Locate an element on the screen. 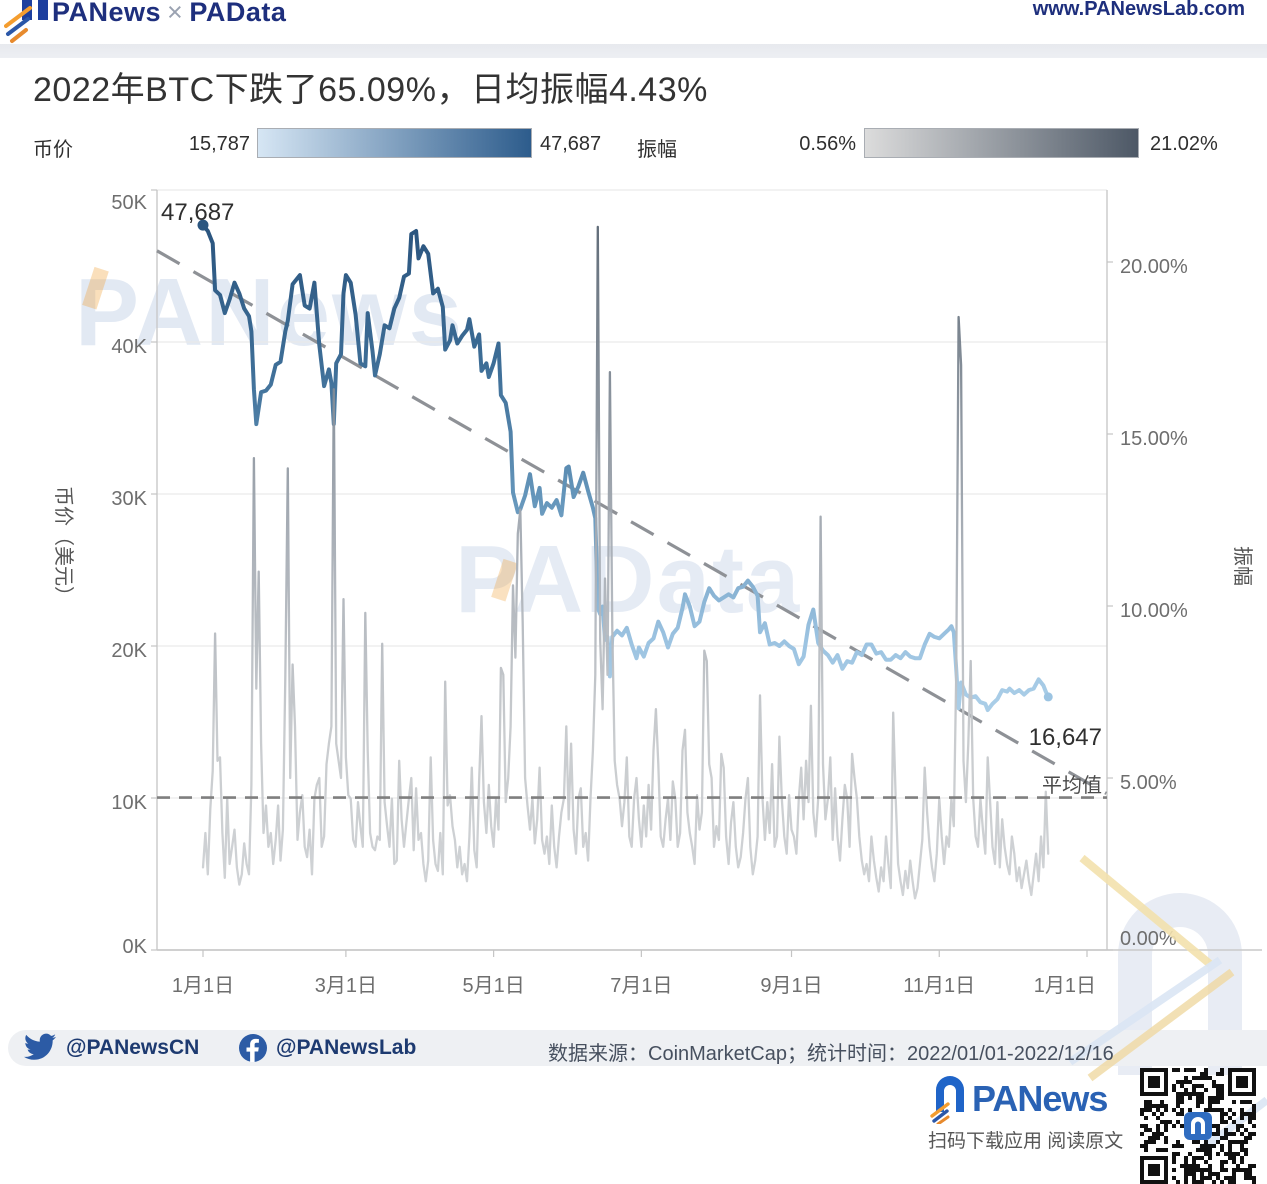  x-tick-label: 7月1日 is located at coordinates (641, 986).